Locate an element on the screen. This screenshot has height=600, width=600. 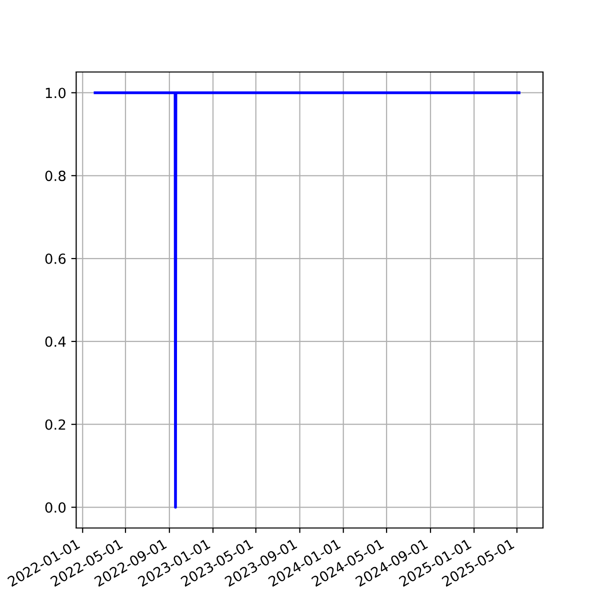
y-tick-label: 0.0 is located at coordinates (55, 507).